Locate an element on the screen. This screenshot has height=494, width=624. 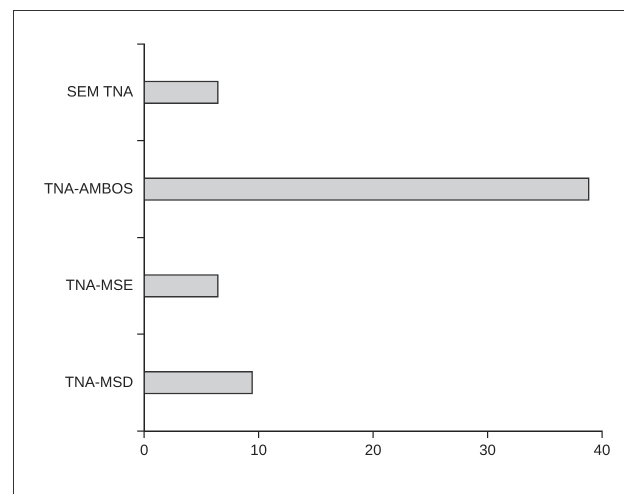
y-tick-label: TNA-AMBOS is located at coordinates (89, 189).